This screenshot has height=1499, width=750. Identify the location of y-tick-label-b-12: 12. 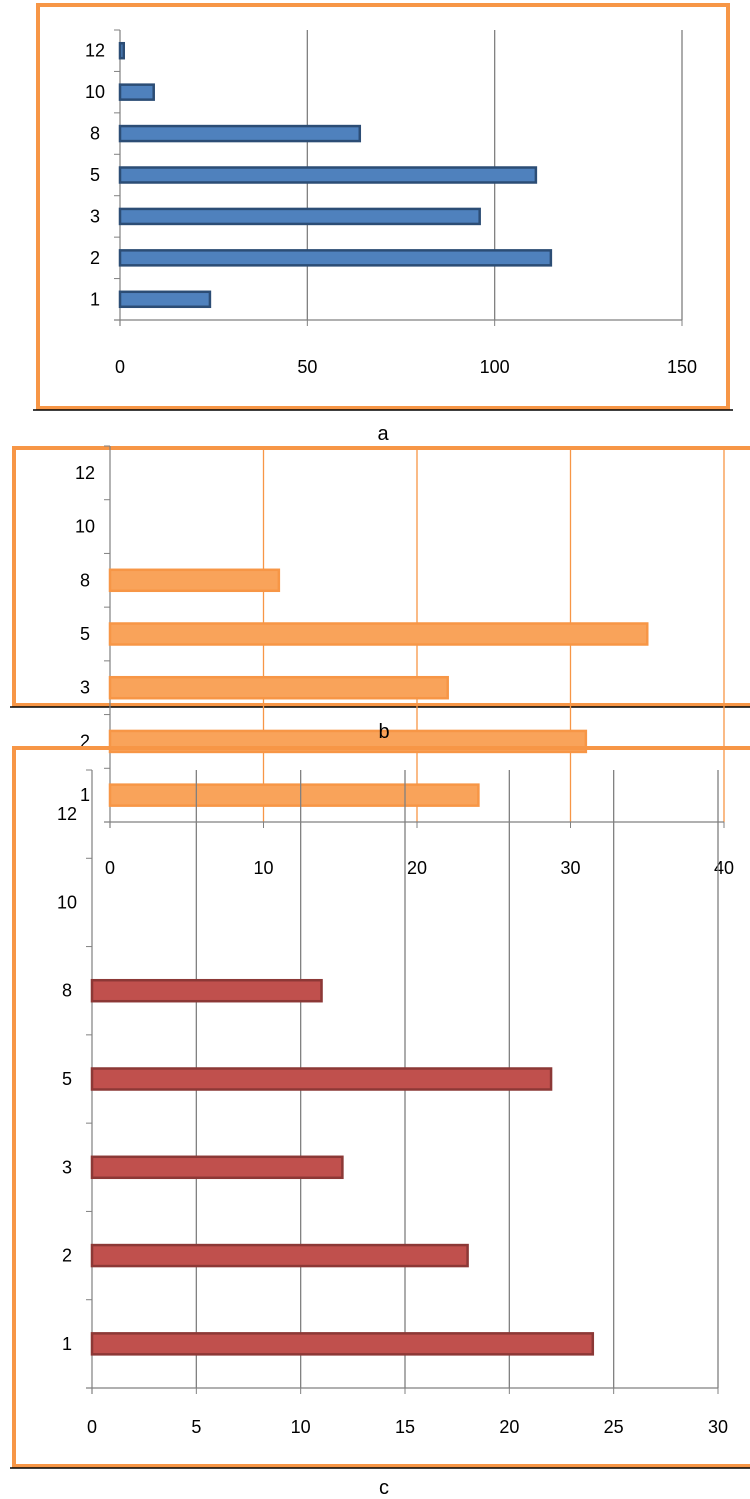
(85, 473).